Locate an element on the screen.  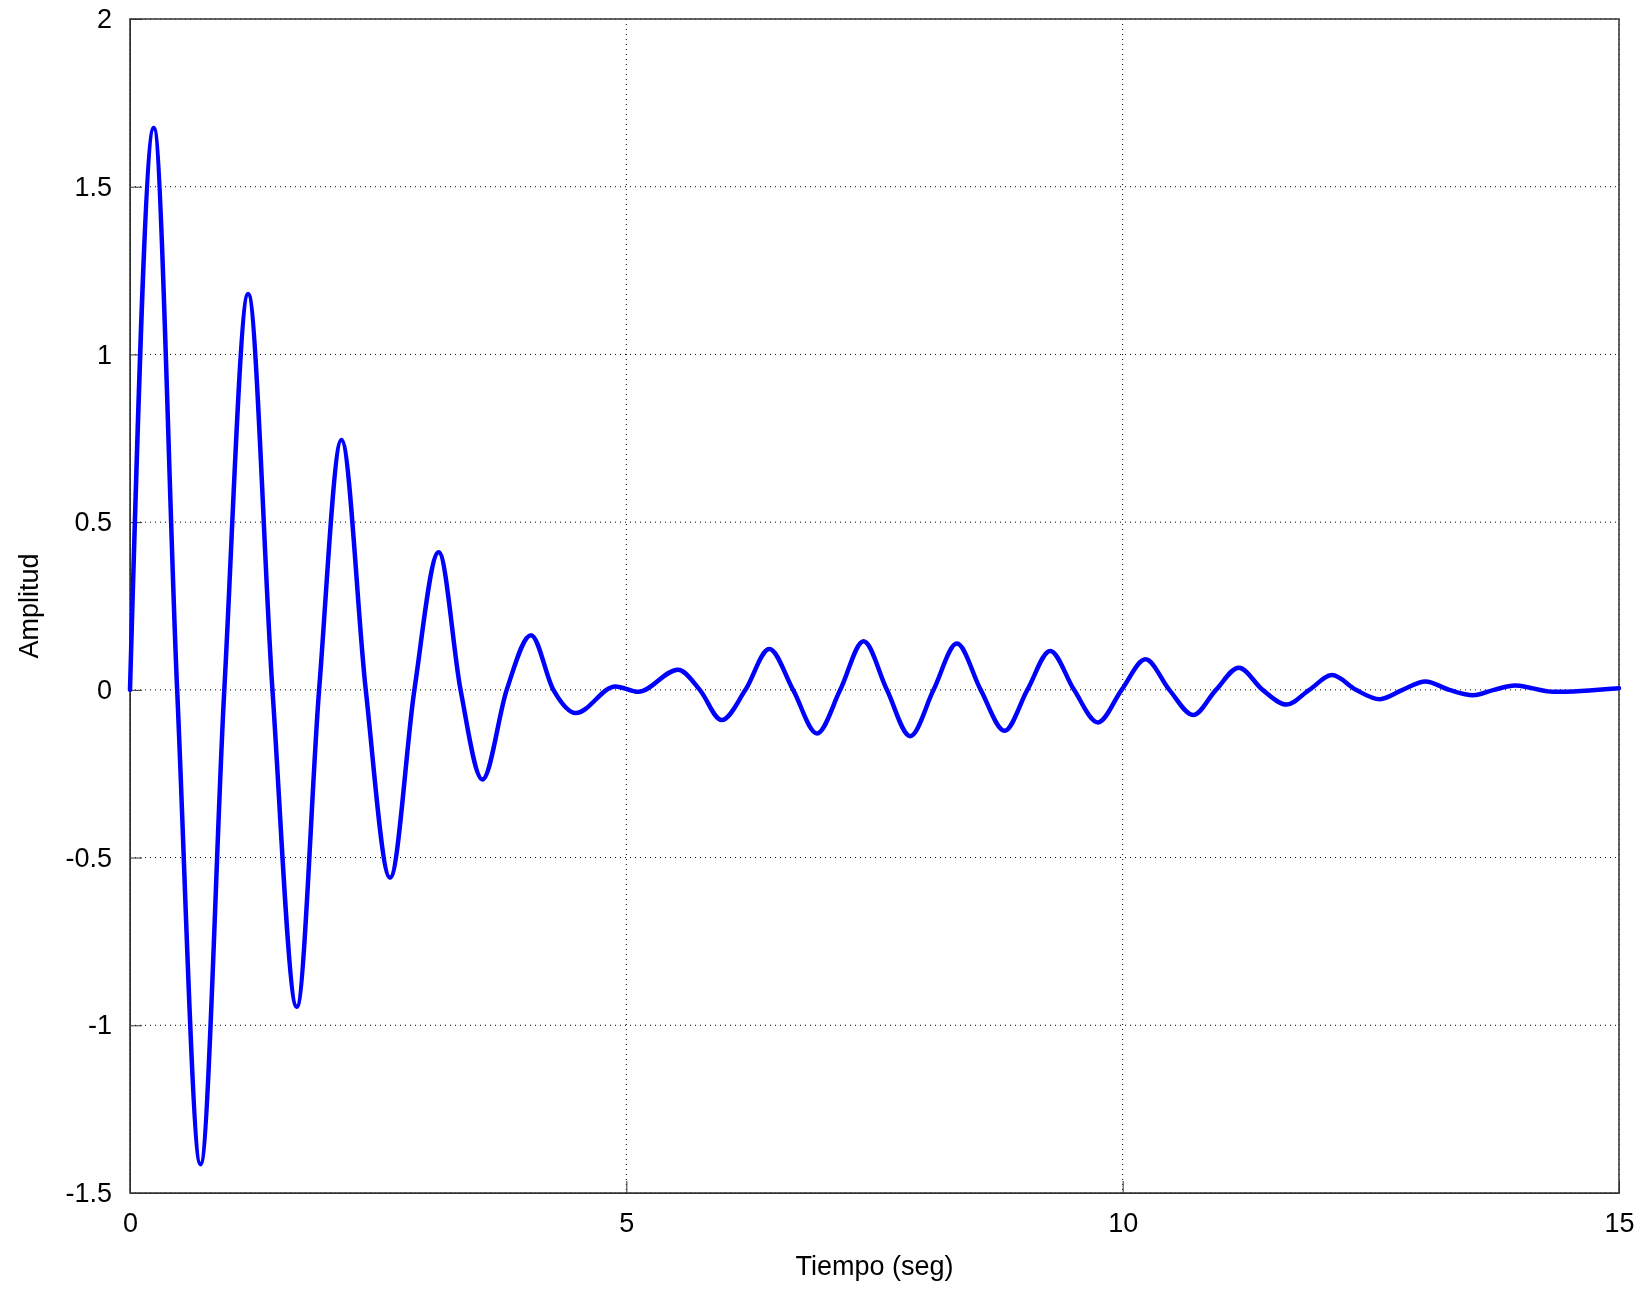
x-tick-label: 10 is located at coordinates (1123, 1223).